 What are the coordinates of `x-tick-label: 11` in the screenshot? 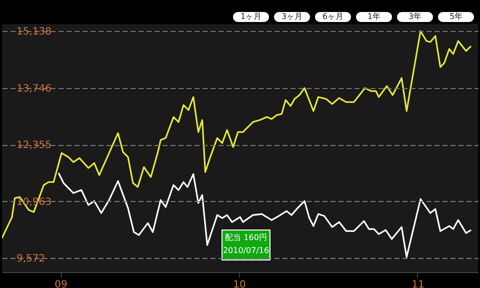 It's located at (418, 284).